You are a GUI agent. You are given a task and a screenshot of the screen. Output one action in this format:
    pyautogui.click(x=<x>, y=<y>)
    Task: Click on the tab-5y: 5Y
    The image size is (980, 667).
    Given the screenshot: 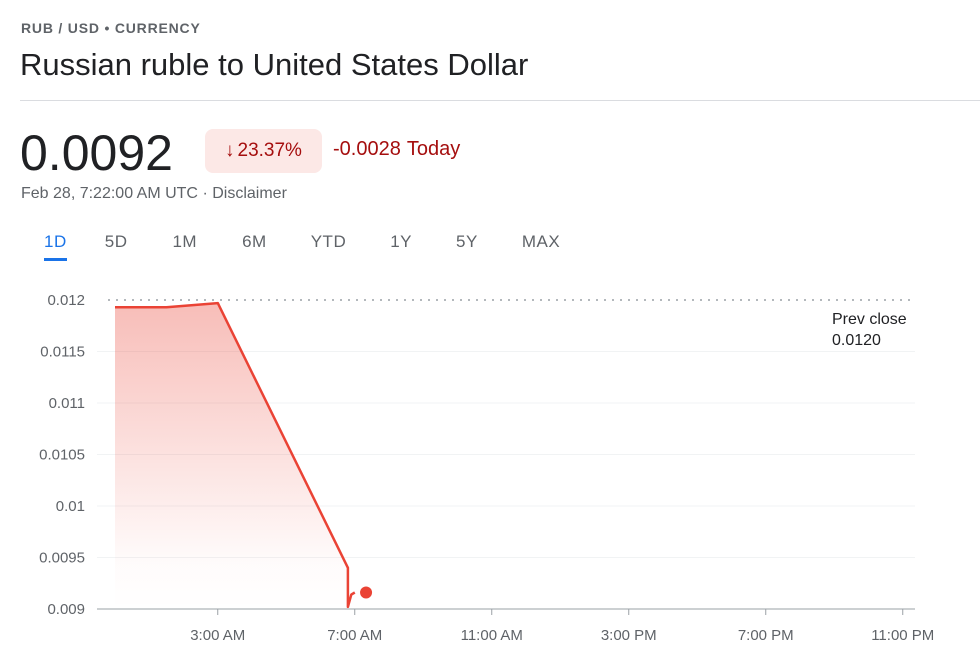 What is the action you would take?
    pyautogui.click(x=467, y=241)
    